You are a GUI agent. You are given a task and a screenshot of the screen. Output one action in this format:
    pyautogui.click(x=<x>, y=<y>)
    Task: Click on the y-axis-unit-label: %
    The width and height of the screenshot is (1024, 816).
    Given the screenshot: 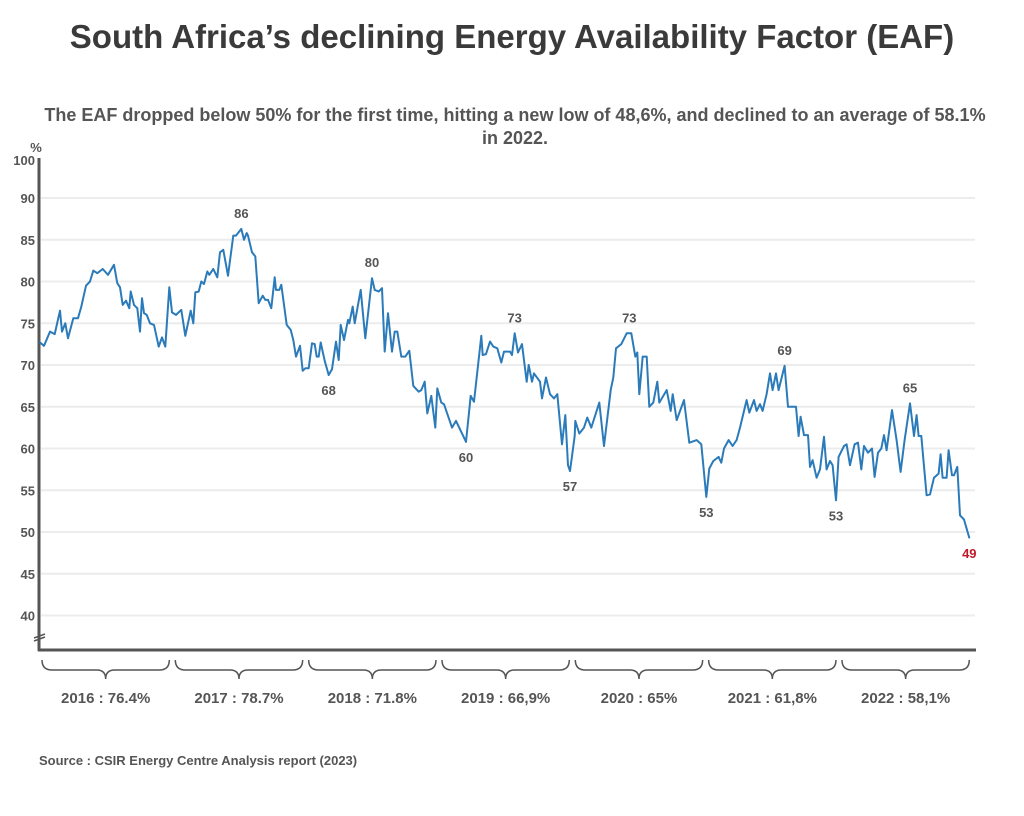 What is the action you would take?
    pyautogui.click(x=36, y=147)
    